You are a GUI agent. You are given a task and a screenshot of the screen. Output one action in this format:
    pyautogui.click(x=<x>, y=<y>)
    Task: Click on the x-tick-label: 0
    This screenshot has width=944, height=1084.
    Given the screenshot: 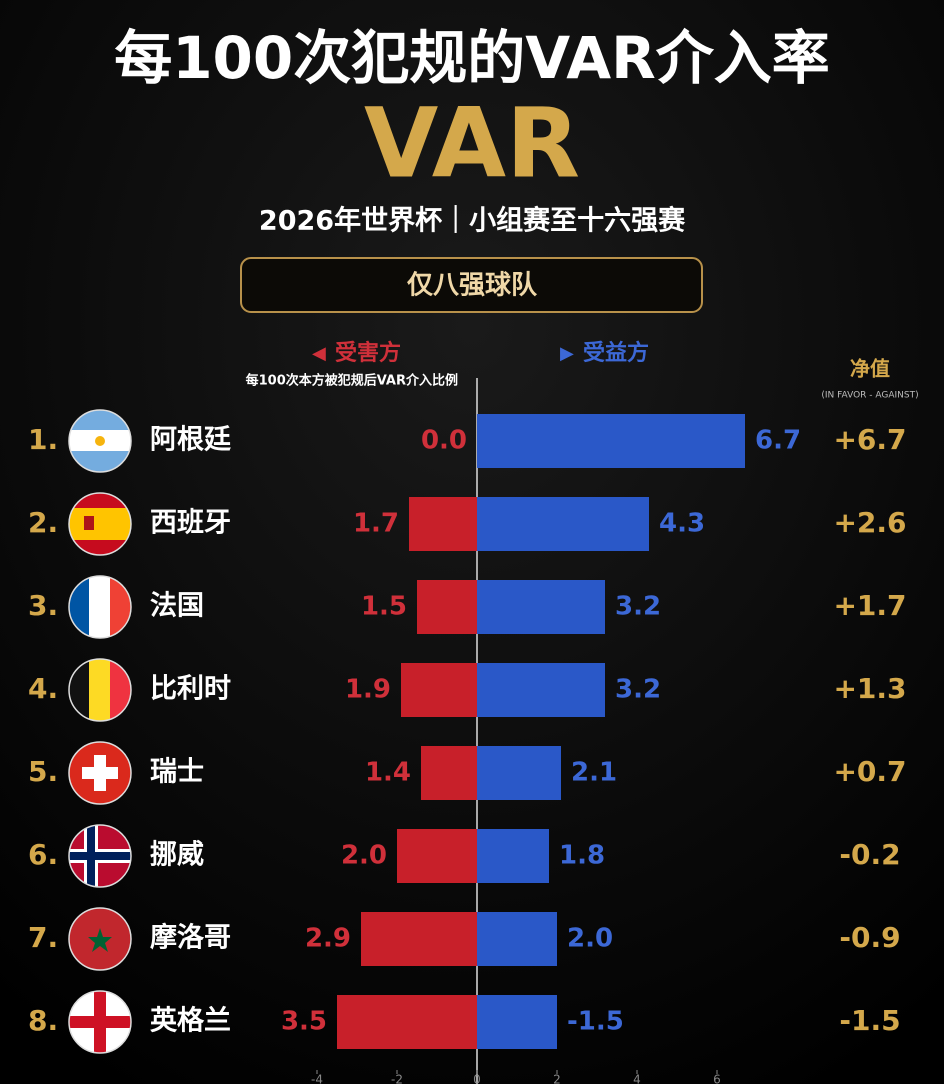 What is the action you would take?
    pyautogui.click(x=477, y=1078)
    